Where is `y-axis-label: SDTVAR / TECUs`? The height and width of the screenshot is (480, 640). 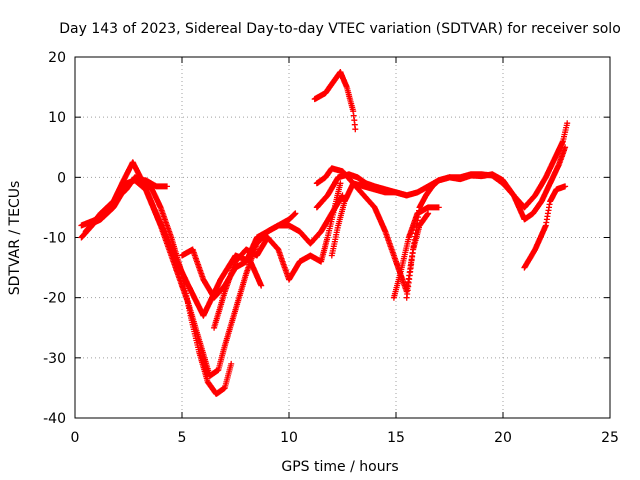
y-axis-label: SDTVAR / TECUs is located at coordinates (15, 238).